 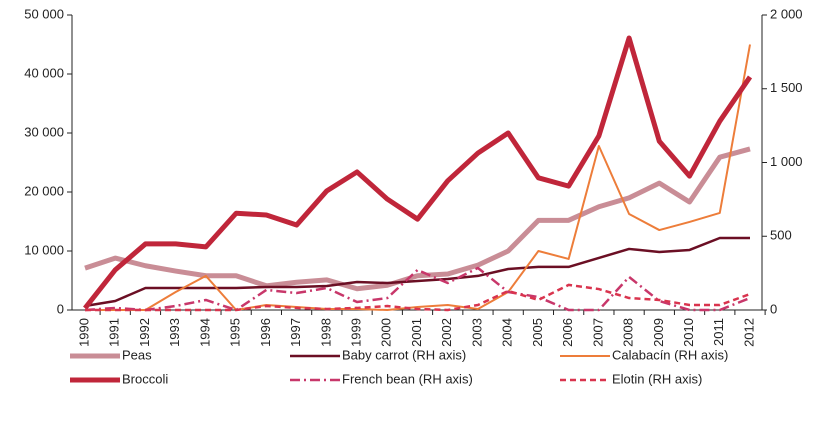 I want to click on x-tick-label: 1995, so click(x=235, y=332).